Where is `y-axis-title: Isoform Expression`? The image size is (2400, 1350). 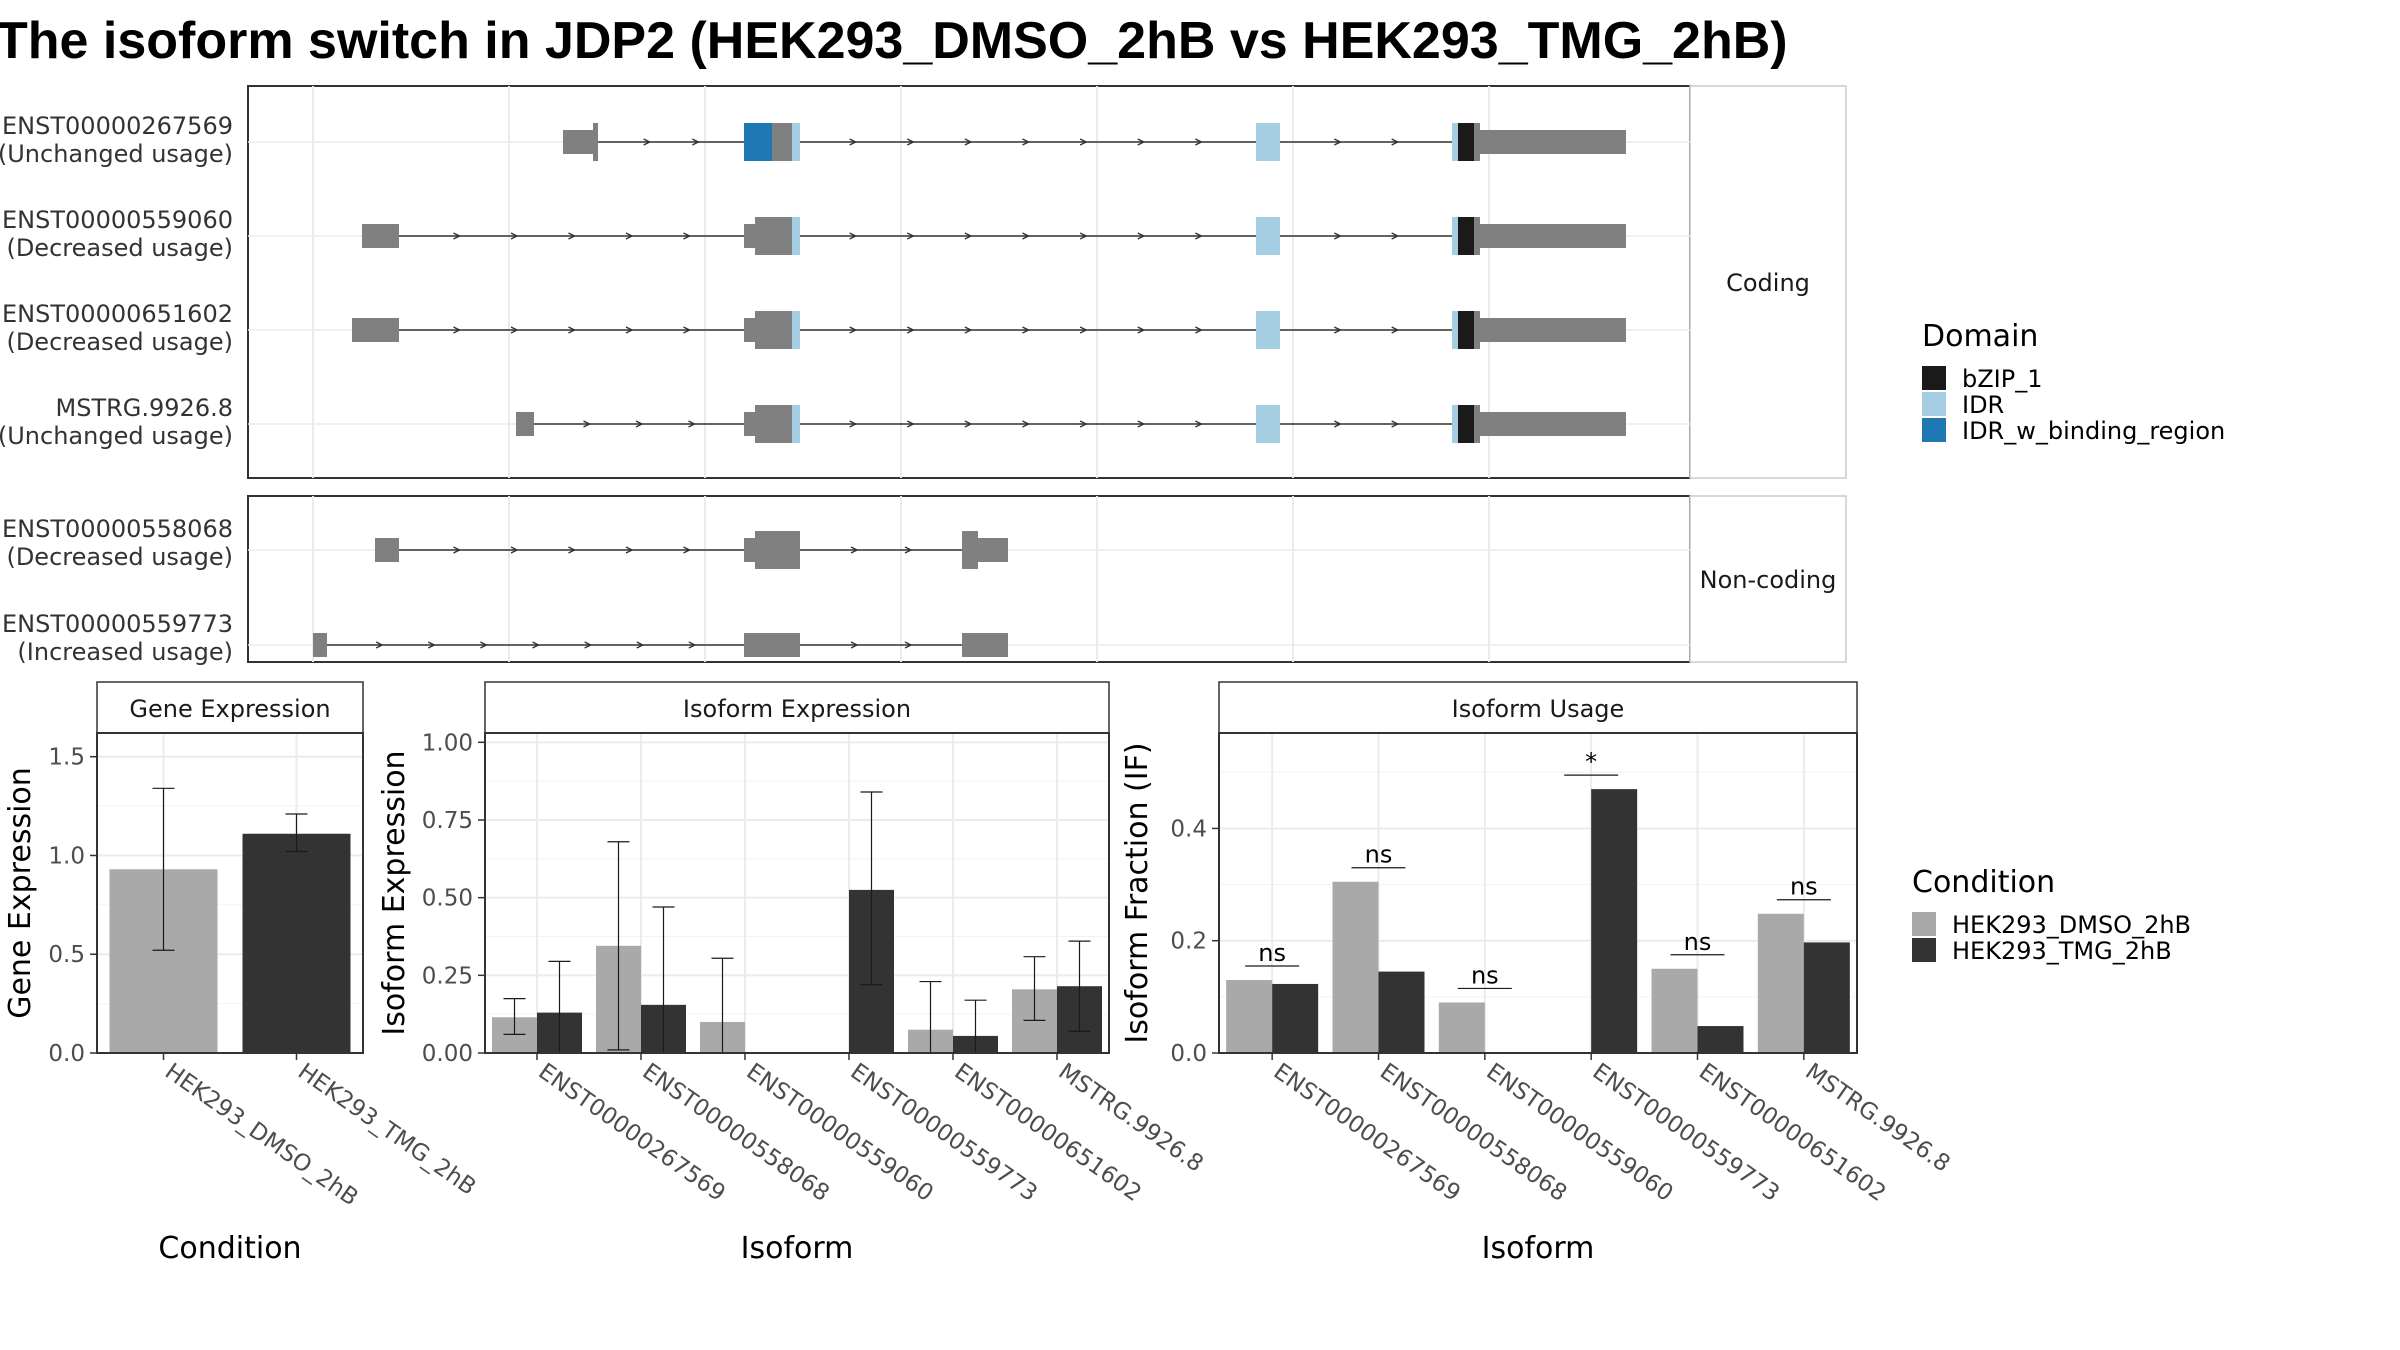
y-axis-title: Isoform Expression is located at coordinates (394, 892).